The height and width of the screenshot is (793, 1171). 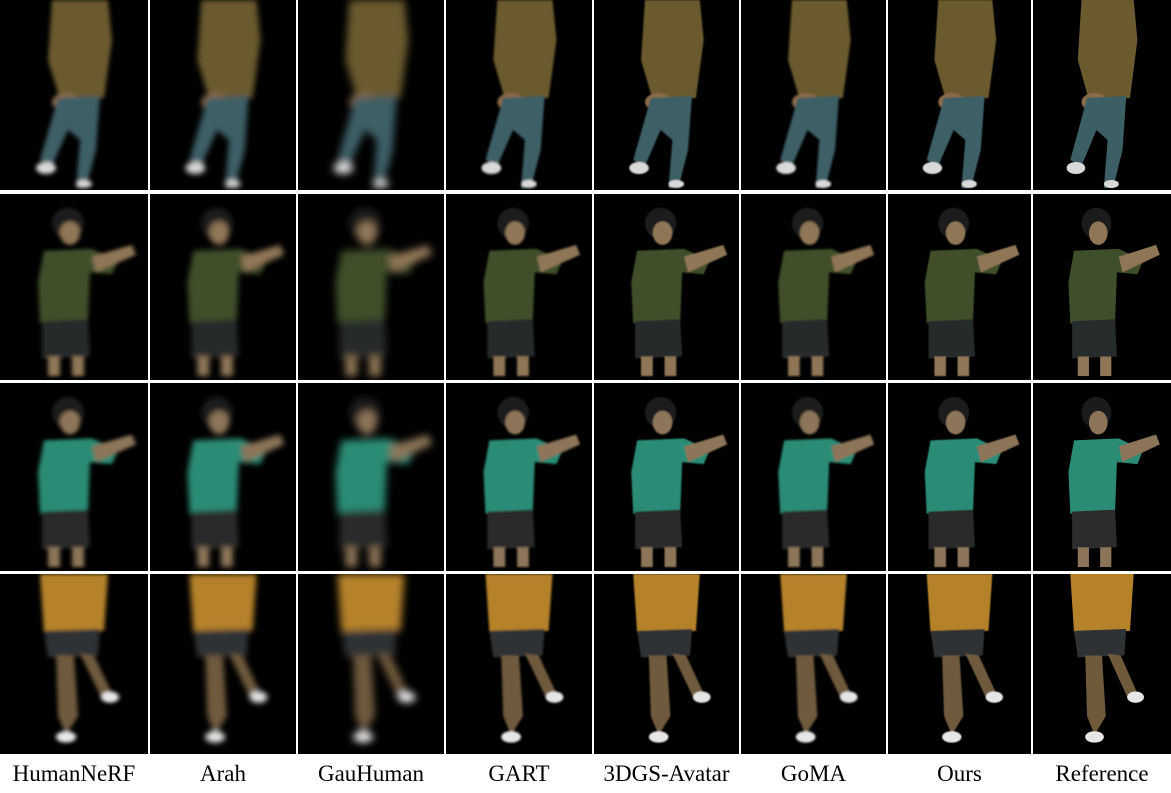 I want to click on render-green-tshirt-dark-shorts-ours, so click(x=959, y=287).